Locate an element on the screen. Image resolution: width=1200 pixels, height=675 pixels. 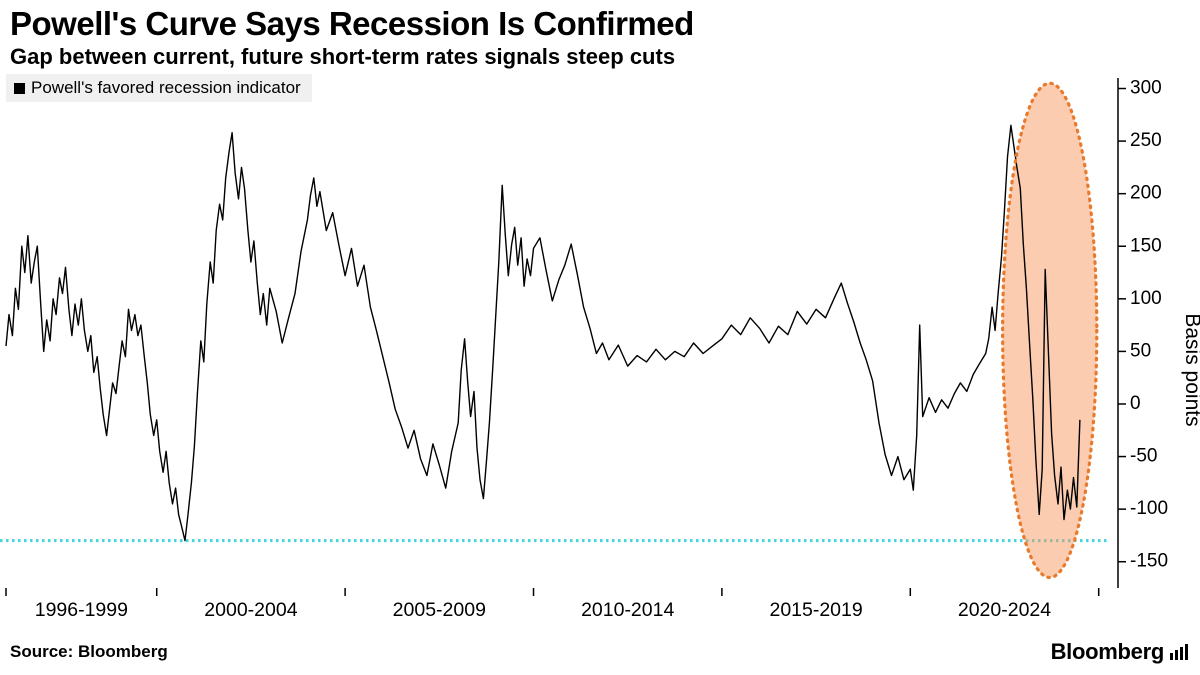
x-axis-tick-label: 2000-2004 is located at coordinates (250, 610).